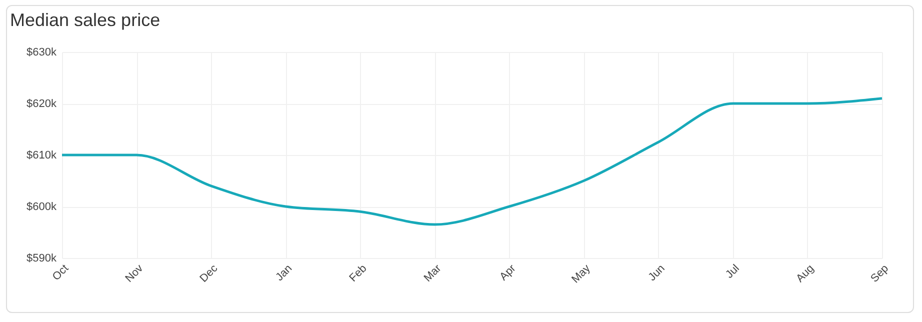 The width and height of the screenshot is (922, 322). I want to click on y-tick-label: $620k, so click(41, 104).